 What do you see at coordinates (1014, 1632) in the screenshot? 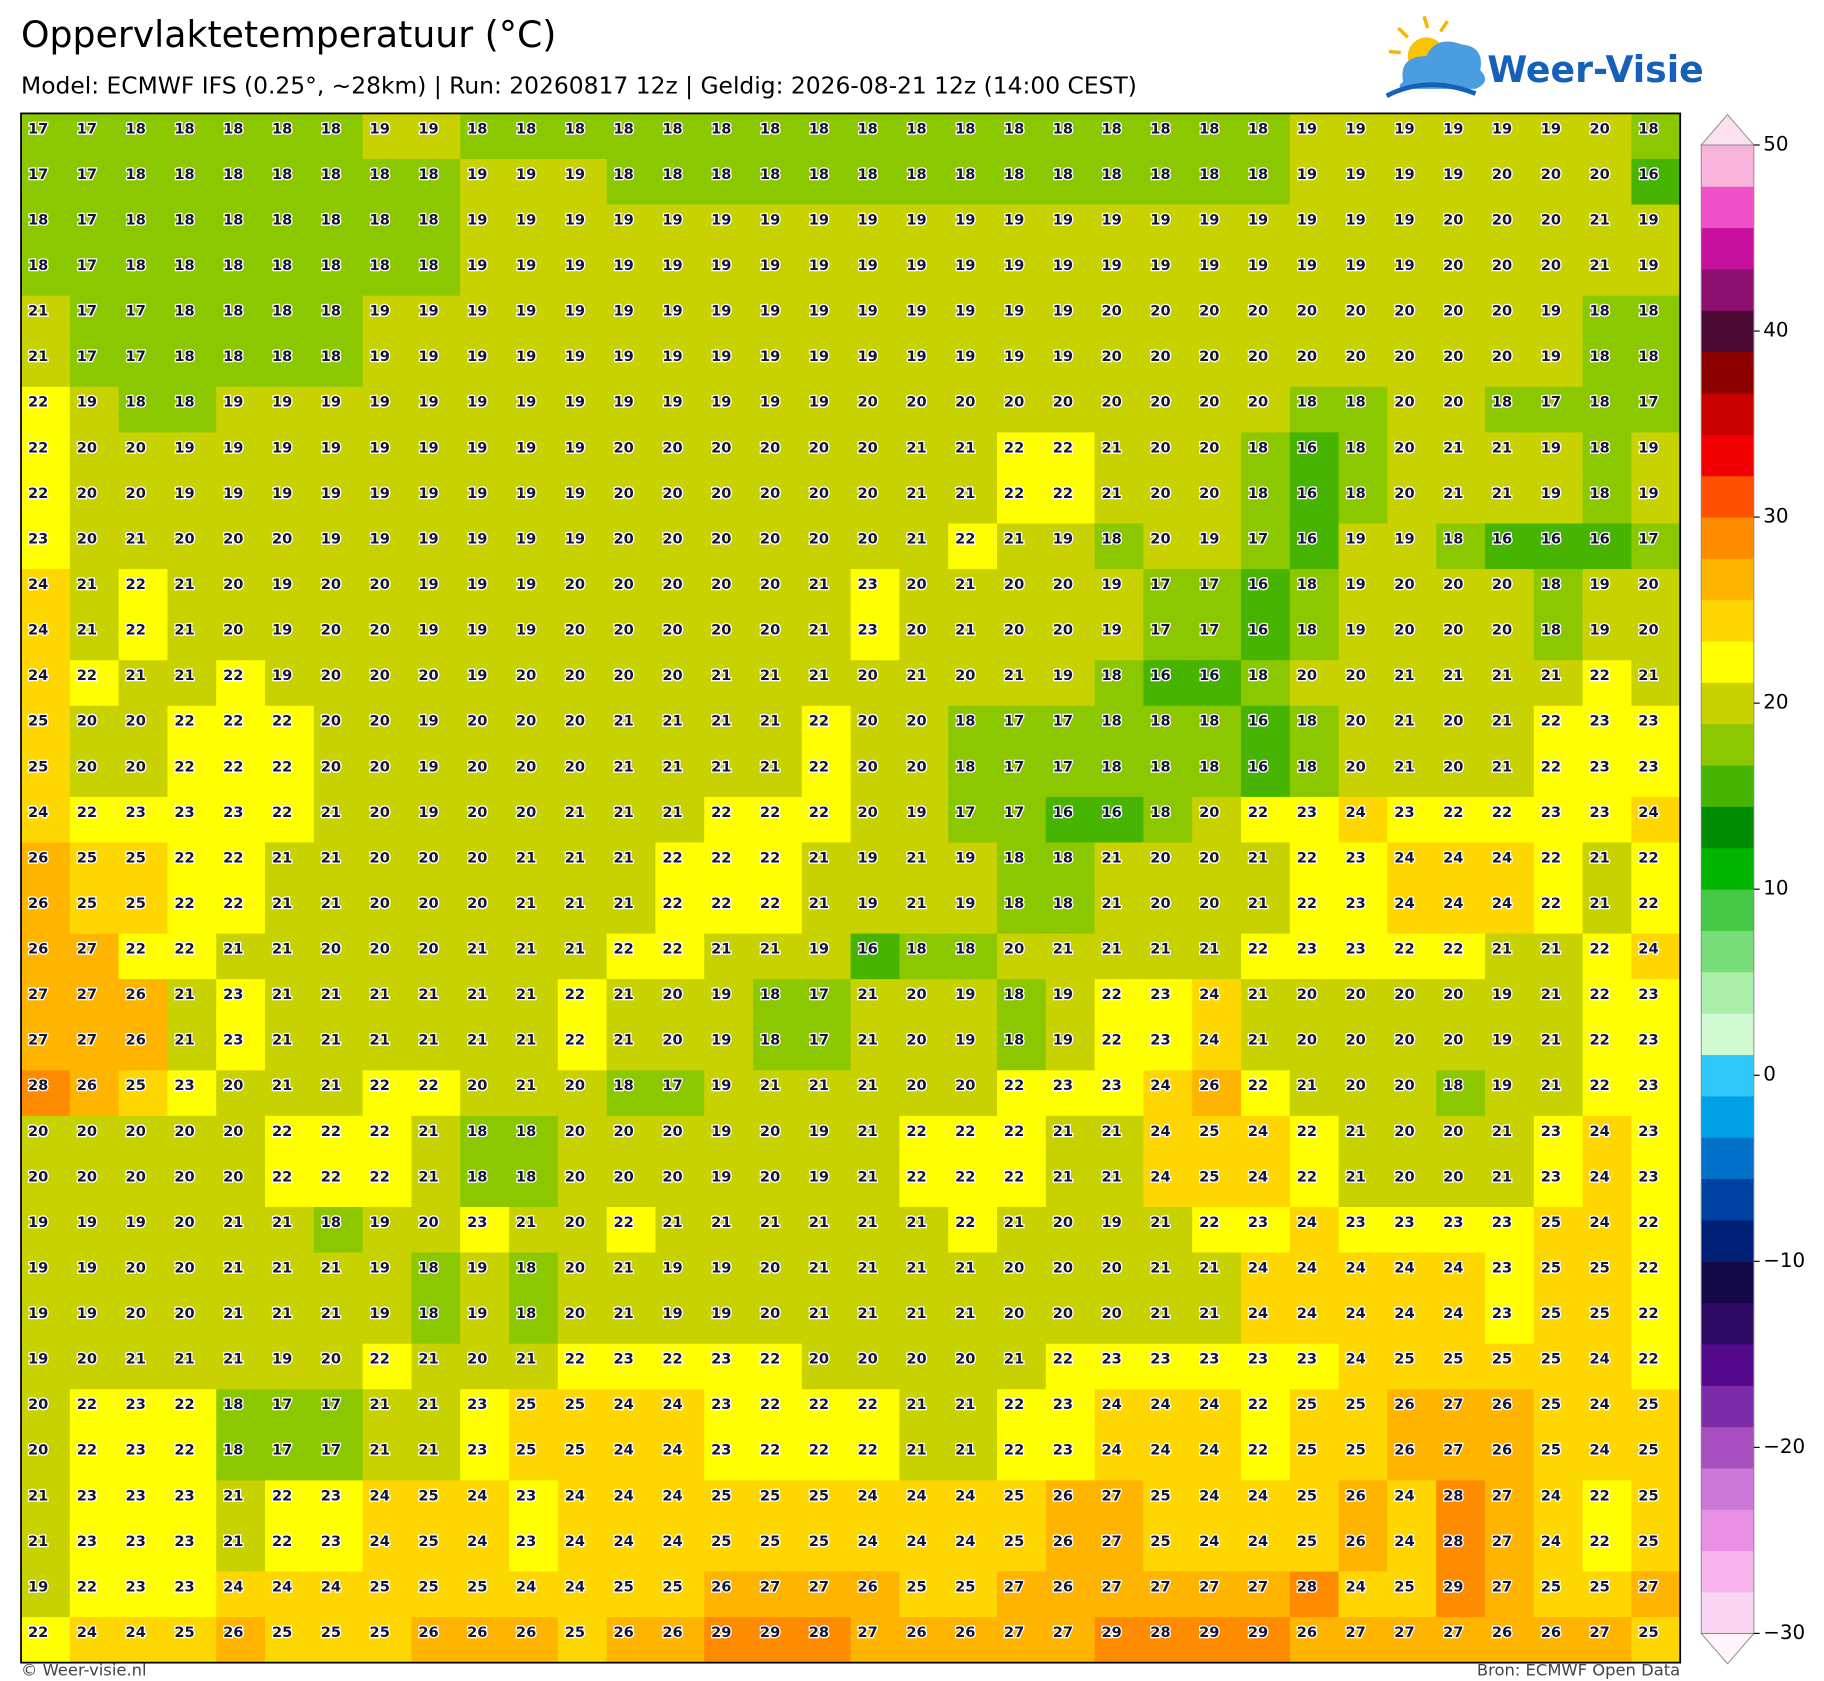
I see `temperature-label: 27` at bounding box center [1014, 1632].